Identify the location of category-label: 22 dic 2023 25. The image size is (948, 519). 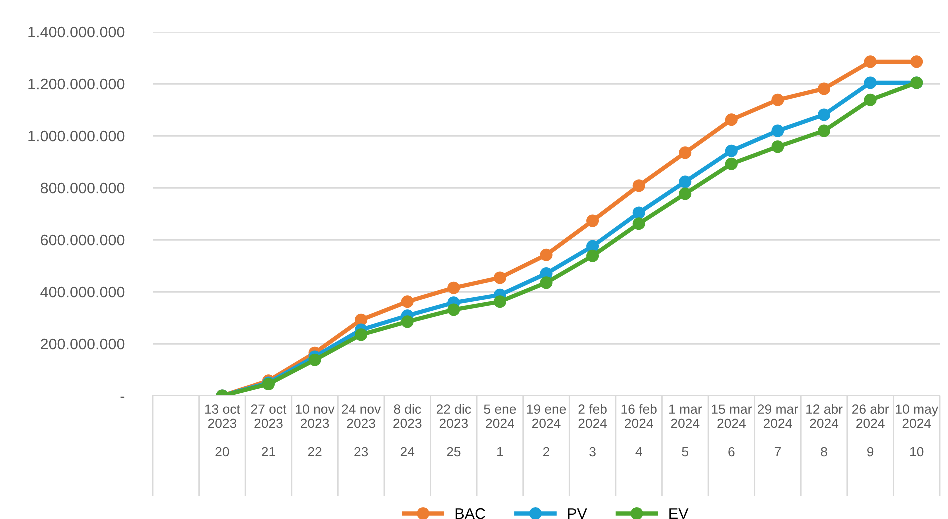
(454, 430).